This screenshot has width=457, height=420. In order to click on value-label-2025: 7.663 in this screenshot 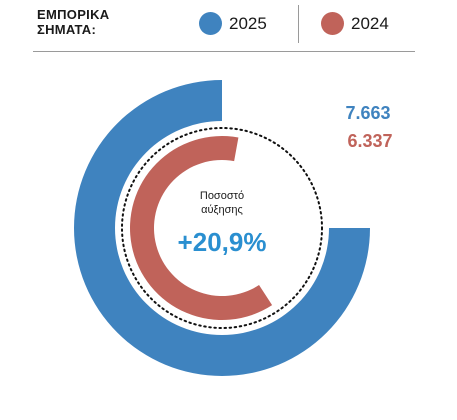, I will do `click(367, 113)`.